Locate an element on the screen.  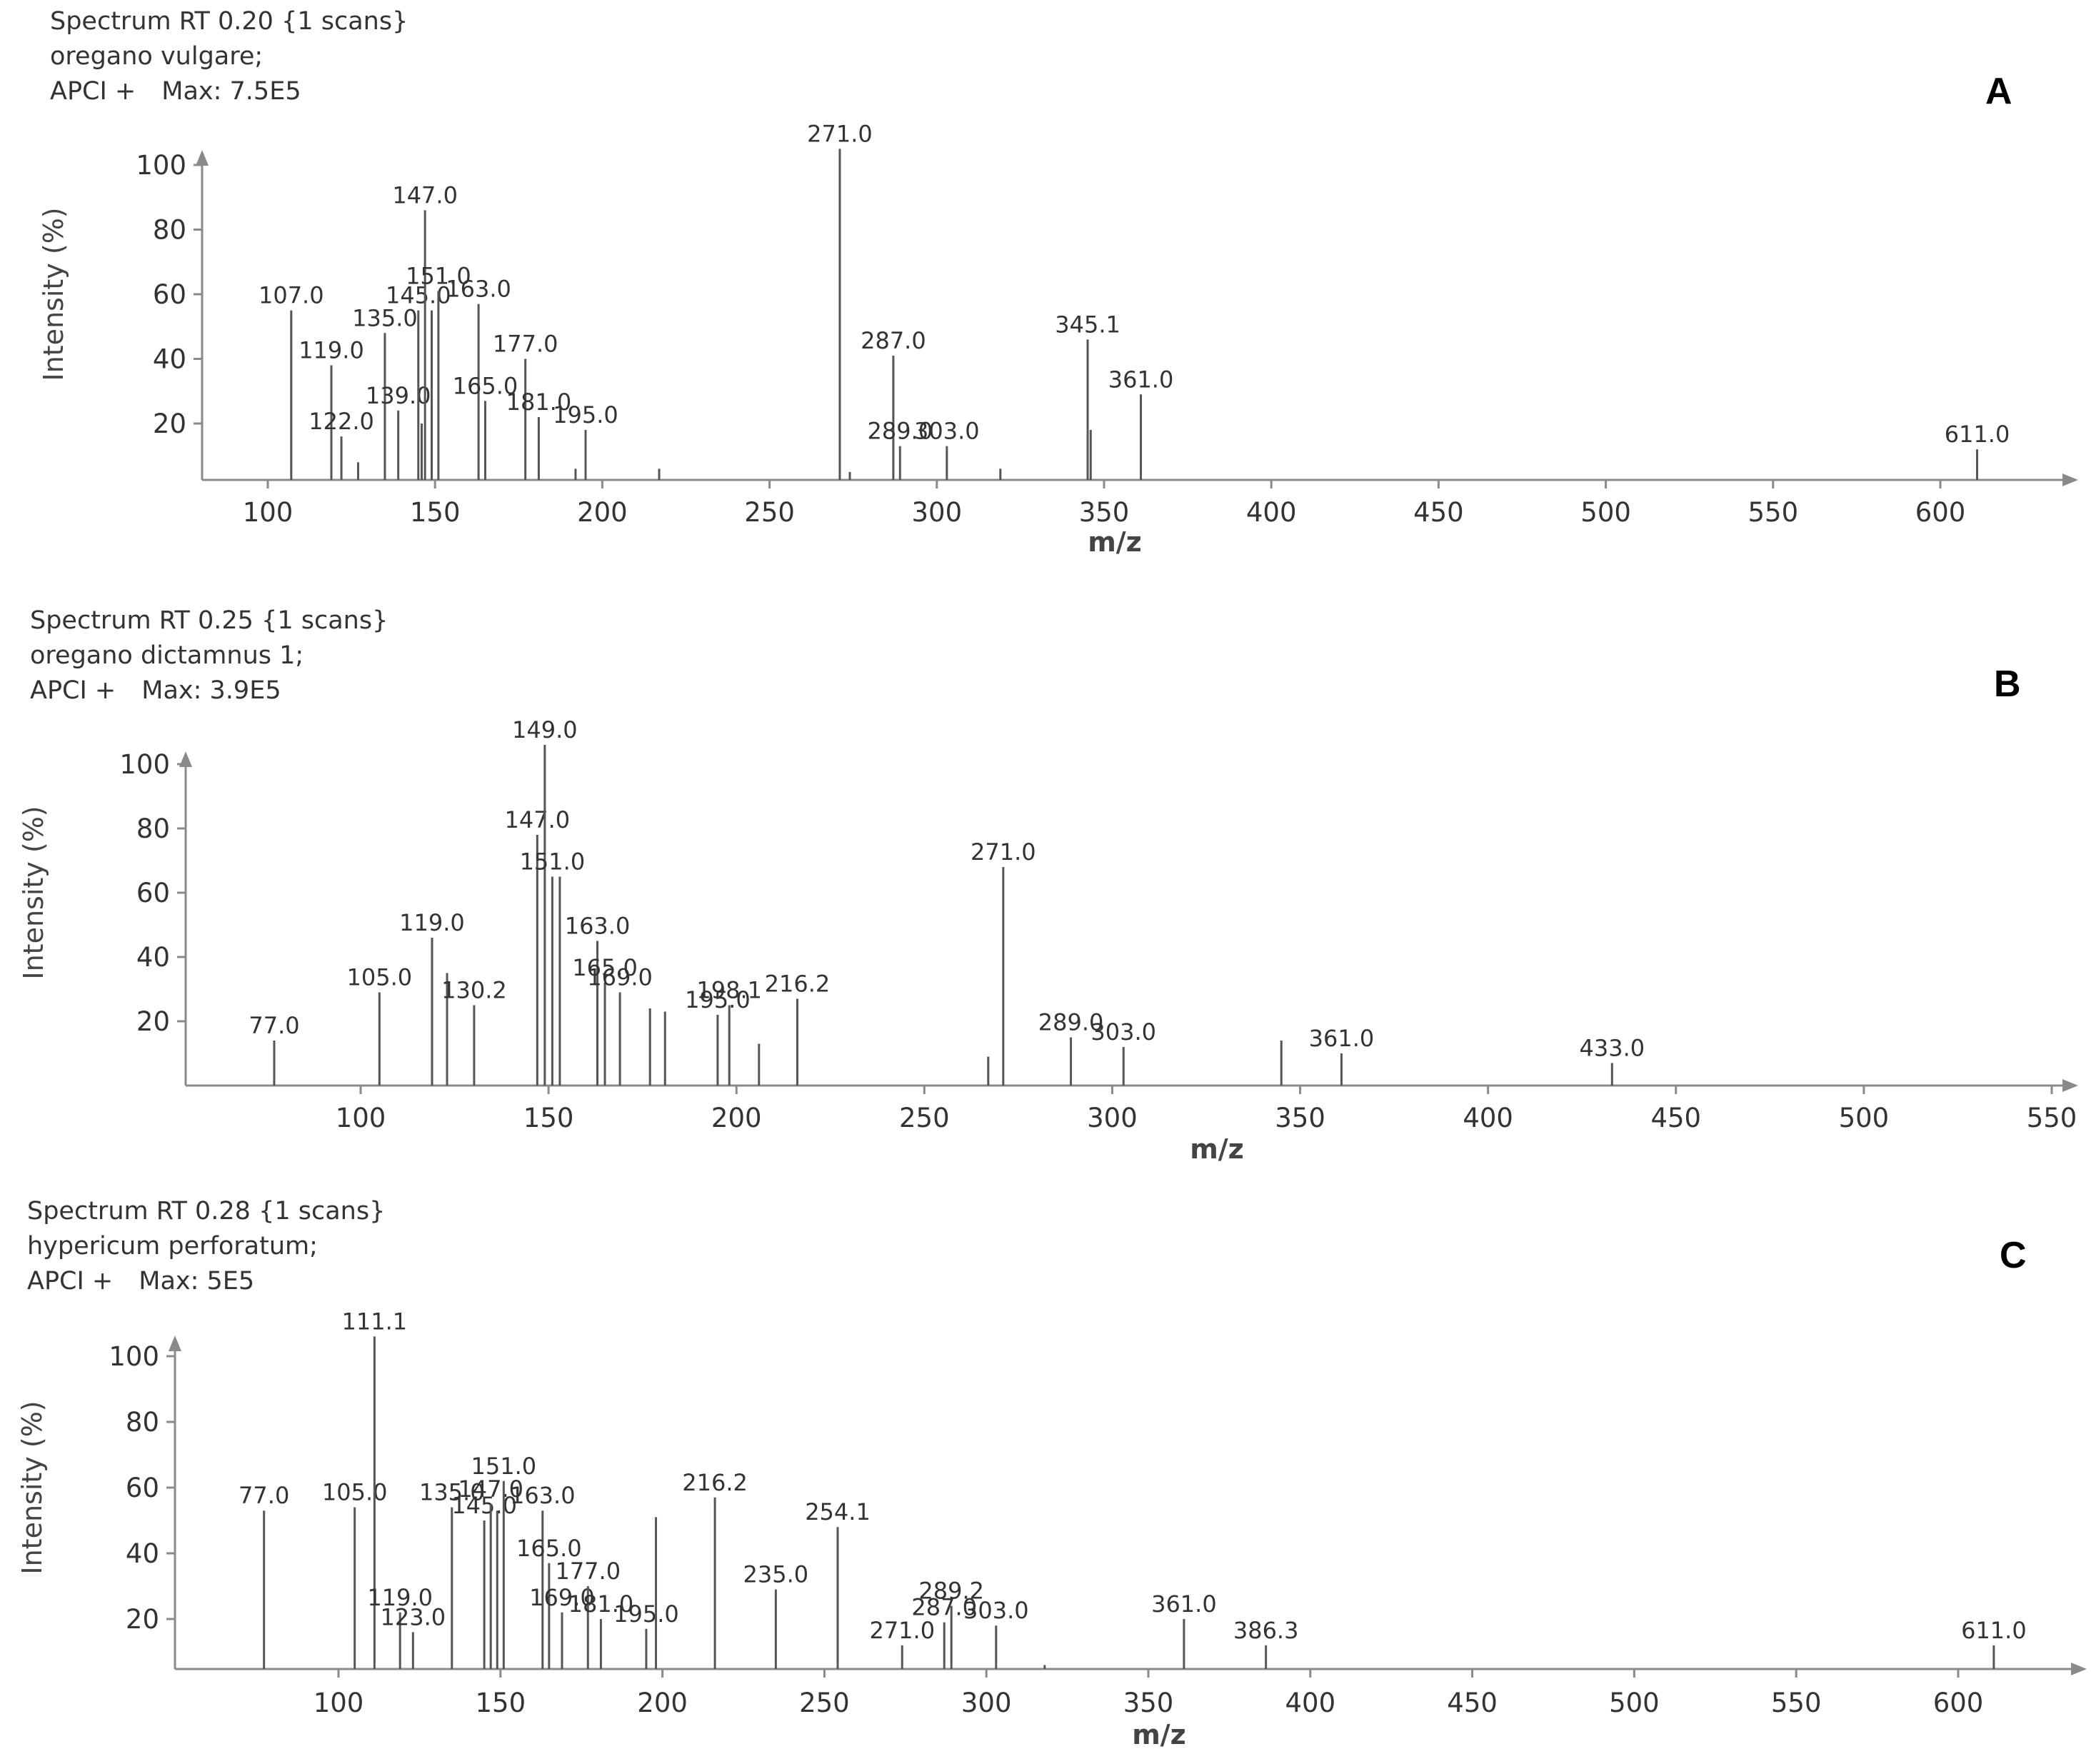
peak-label: 271.0 is located at coordinates (840, 134).